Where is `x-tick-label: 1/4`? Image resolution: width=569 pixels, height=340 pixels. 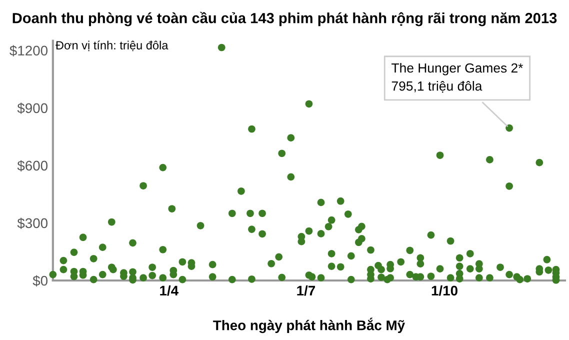
x-tick-label: 1/4 is located at coordinates (169, 290).